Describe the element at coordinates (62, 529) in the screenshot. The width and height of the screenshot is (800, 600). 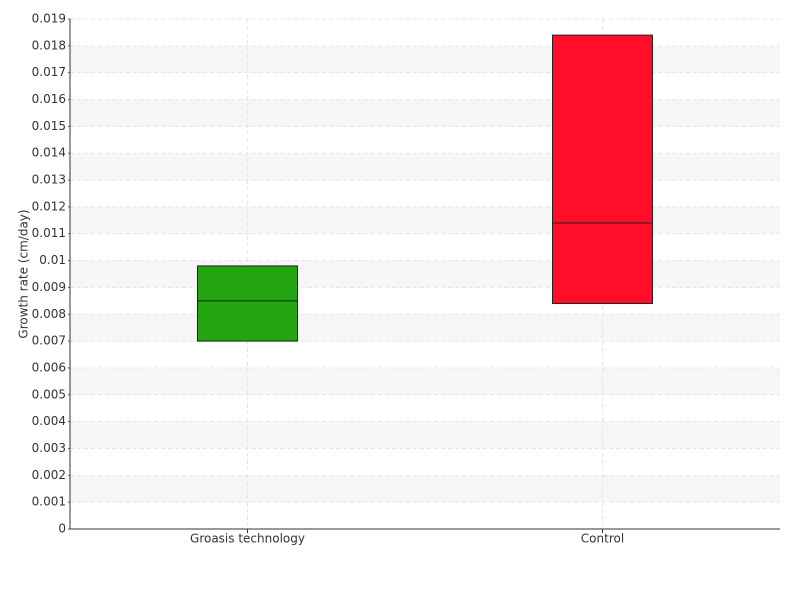
I see `y-tick-label: 0` at that location.